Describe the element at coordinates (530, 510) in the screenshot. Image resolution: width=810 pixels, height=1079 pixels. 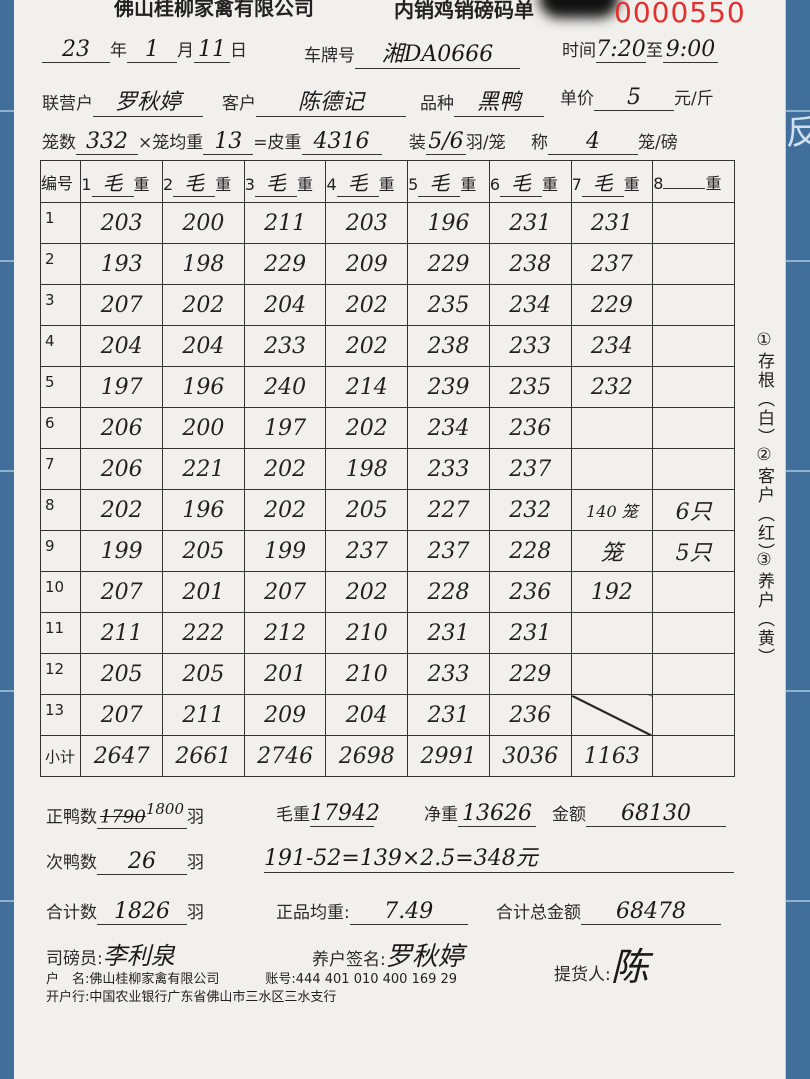
I see `weight-cell: 232` at that location.